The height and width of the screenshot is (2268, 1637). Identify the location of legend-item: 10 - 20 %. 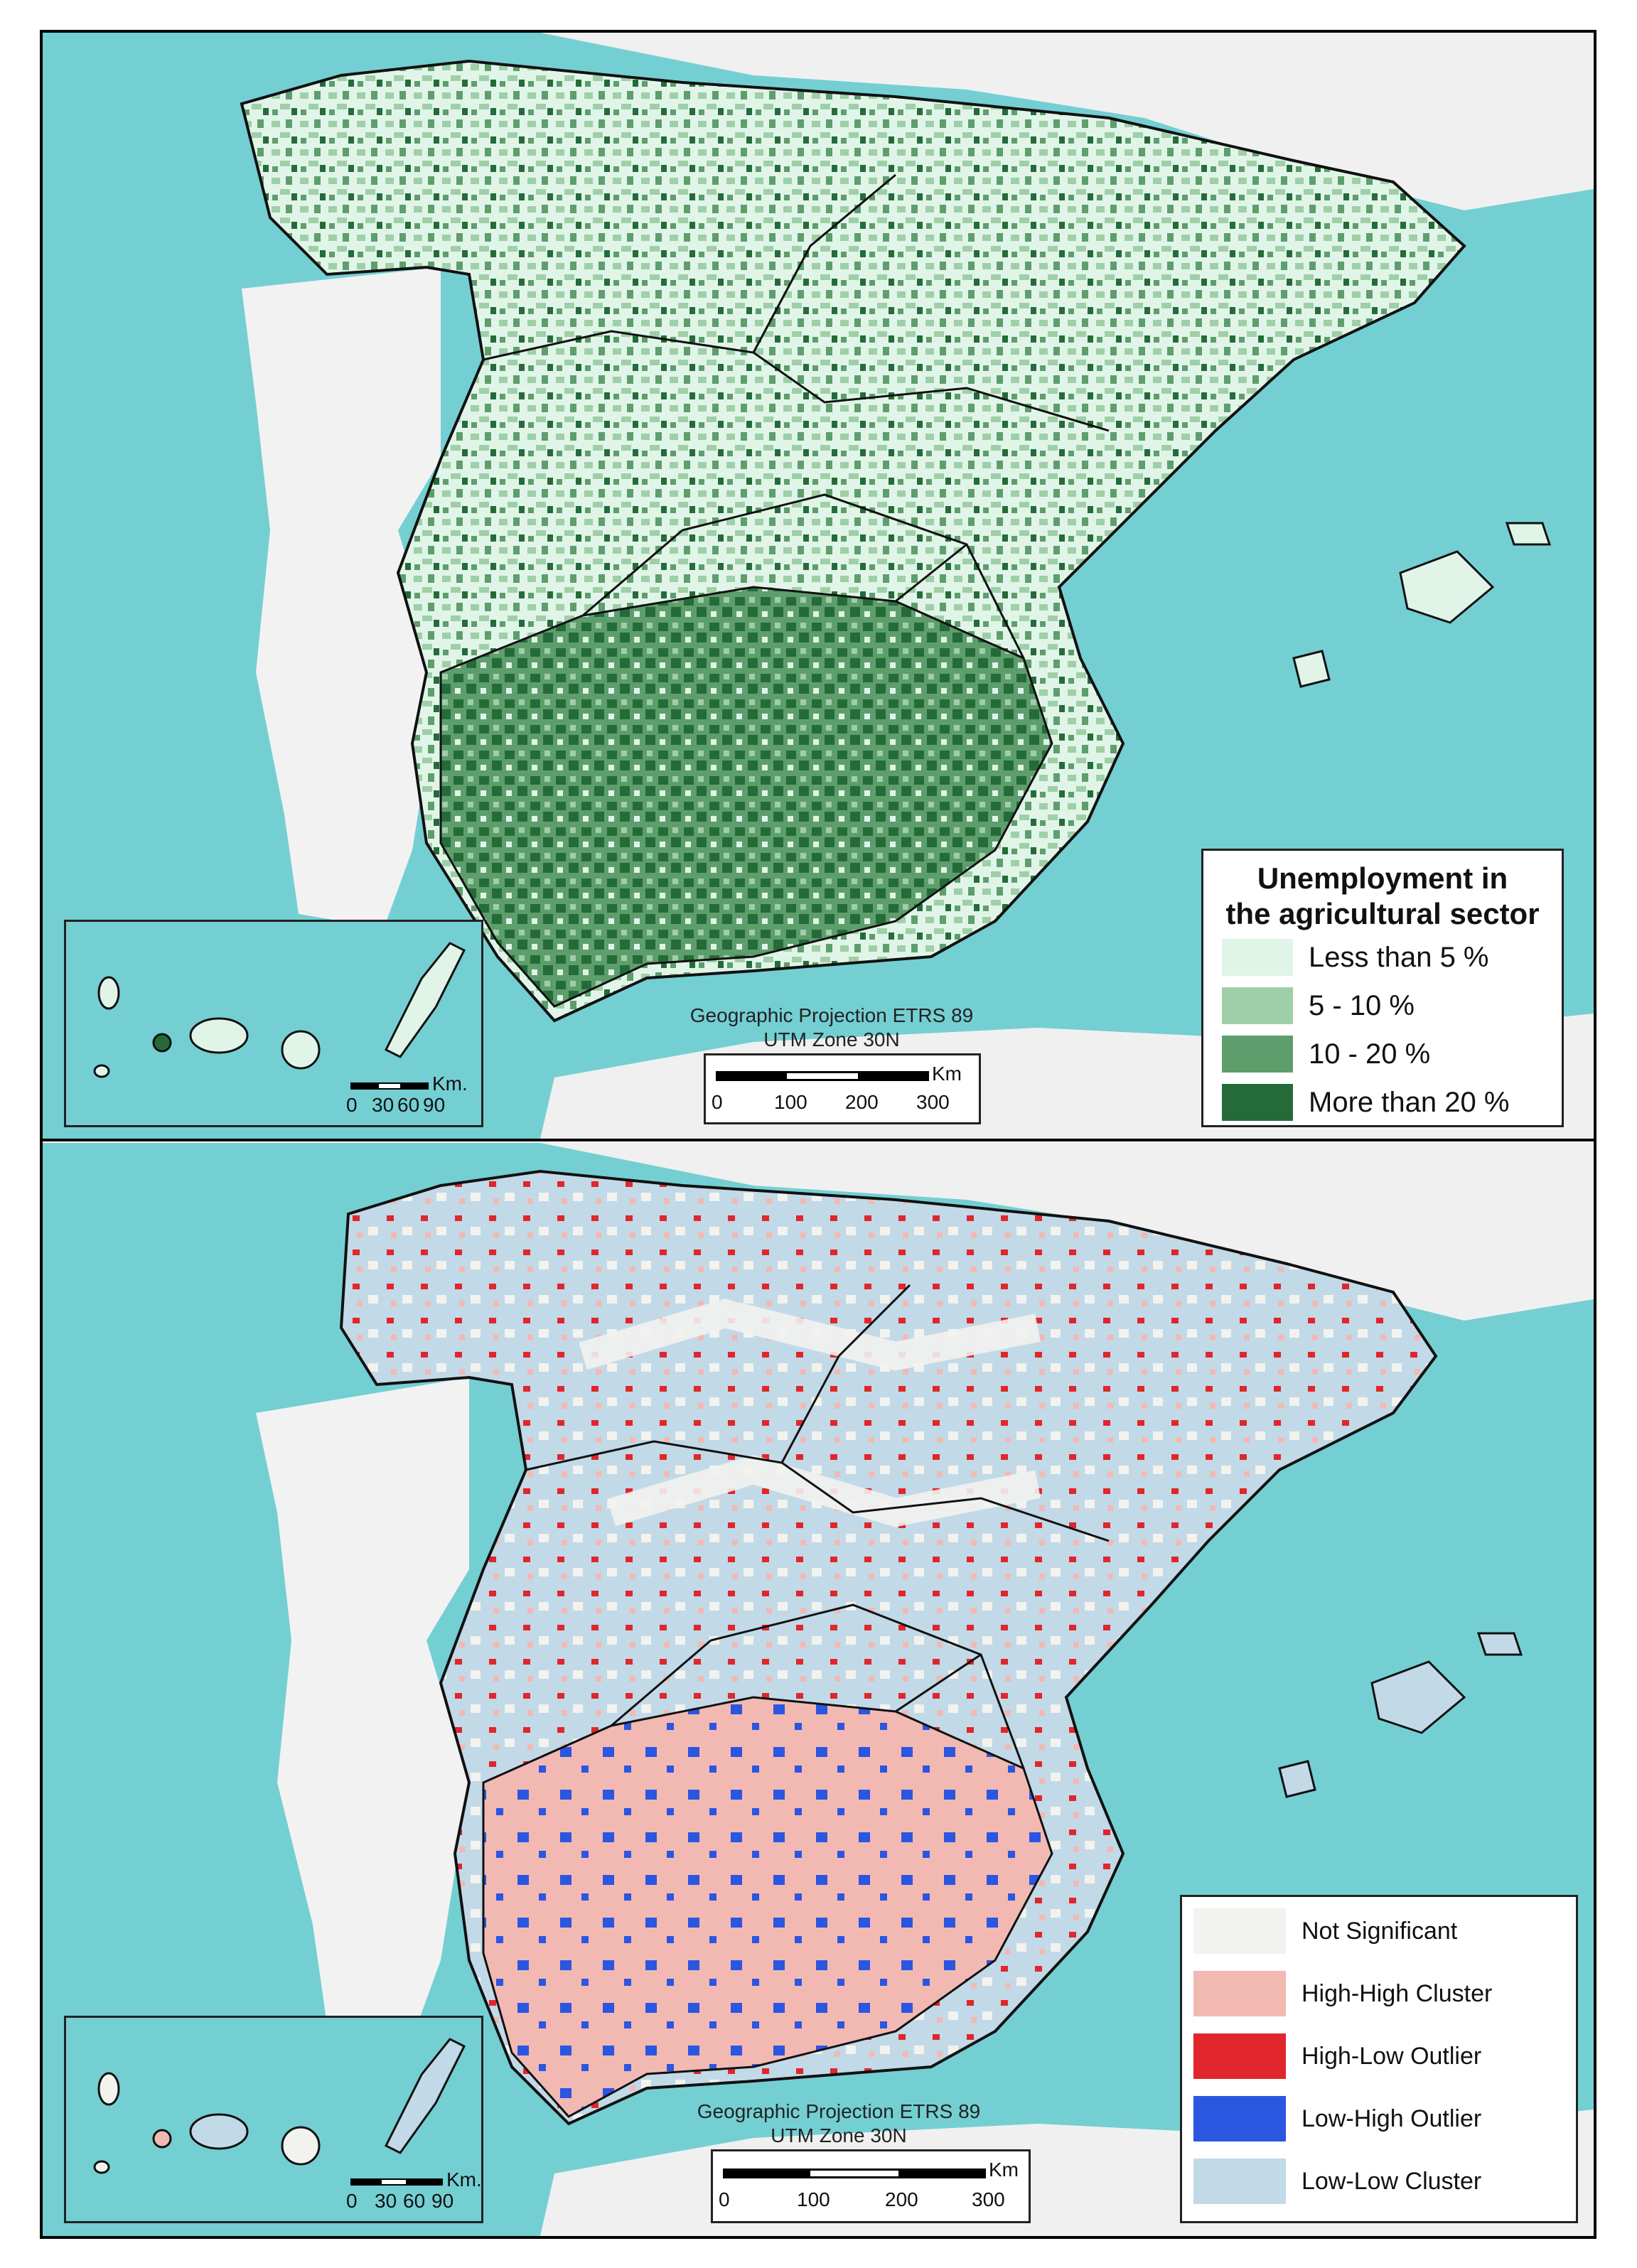
(1326, 1054).